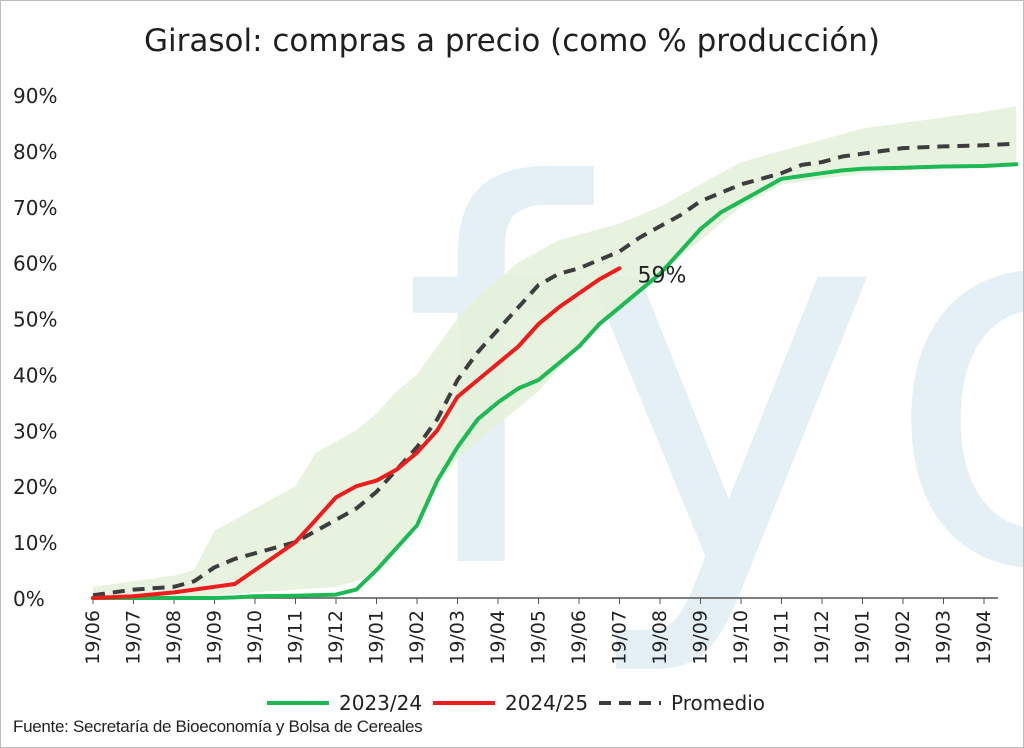 The image size is (1024, 748). Describe the element at coordinates (35, 347) in the screenshot. I see `y-axis: 0% 10% 20% 30% 40% 50% 60% 70% 80% 90%` at that location.